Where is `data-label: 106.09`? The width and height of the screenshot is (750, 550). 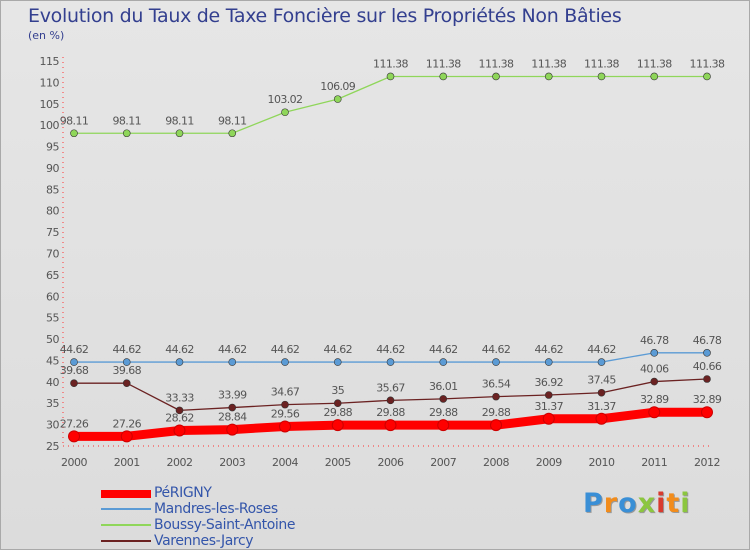
data-label: 106.09 is located at coordinates (337, 86).